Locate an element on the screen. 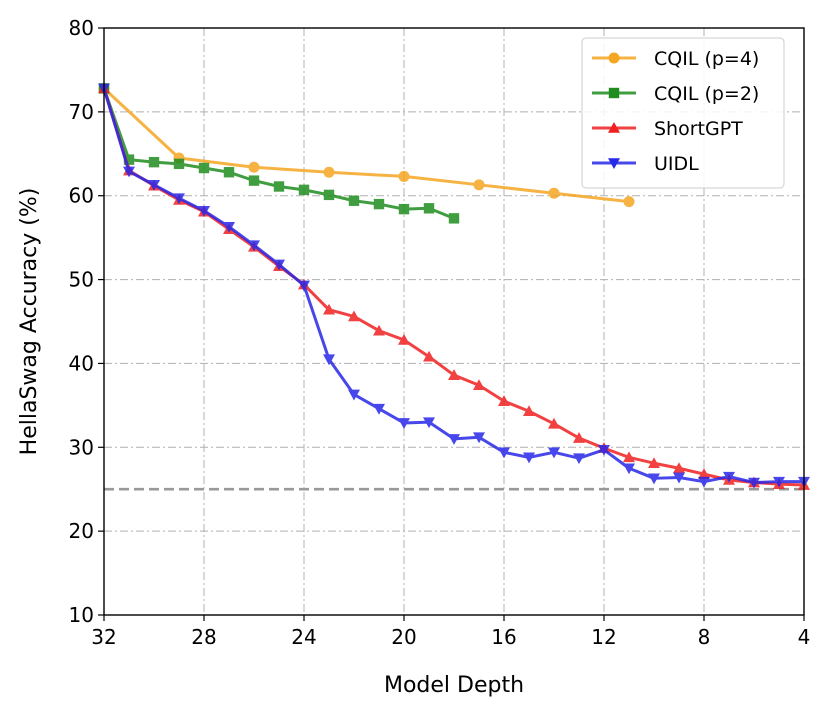 The height and width of the screenshot is (712, 830). legend-item: CQIL (p=4) is located at coordinates (675, 59).